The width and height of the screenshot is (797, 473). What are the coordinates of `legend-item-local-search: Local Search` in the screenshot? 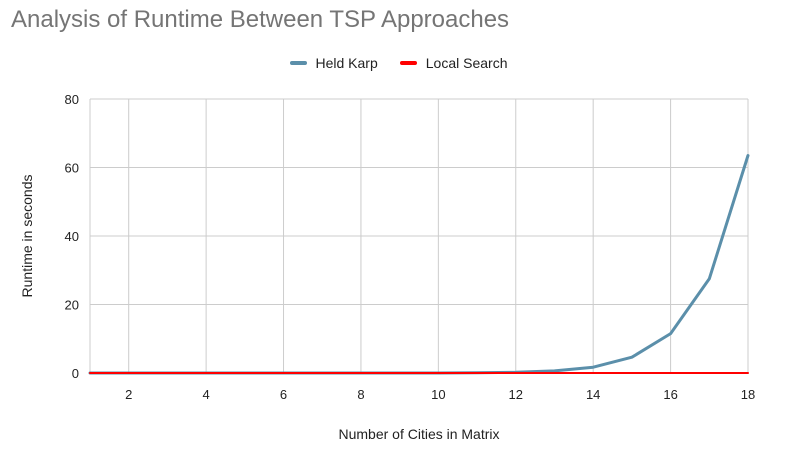 It's located at (453, 63).